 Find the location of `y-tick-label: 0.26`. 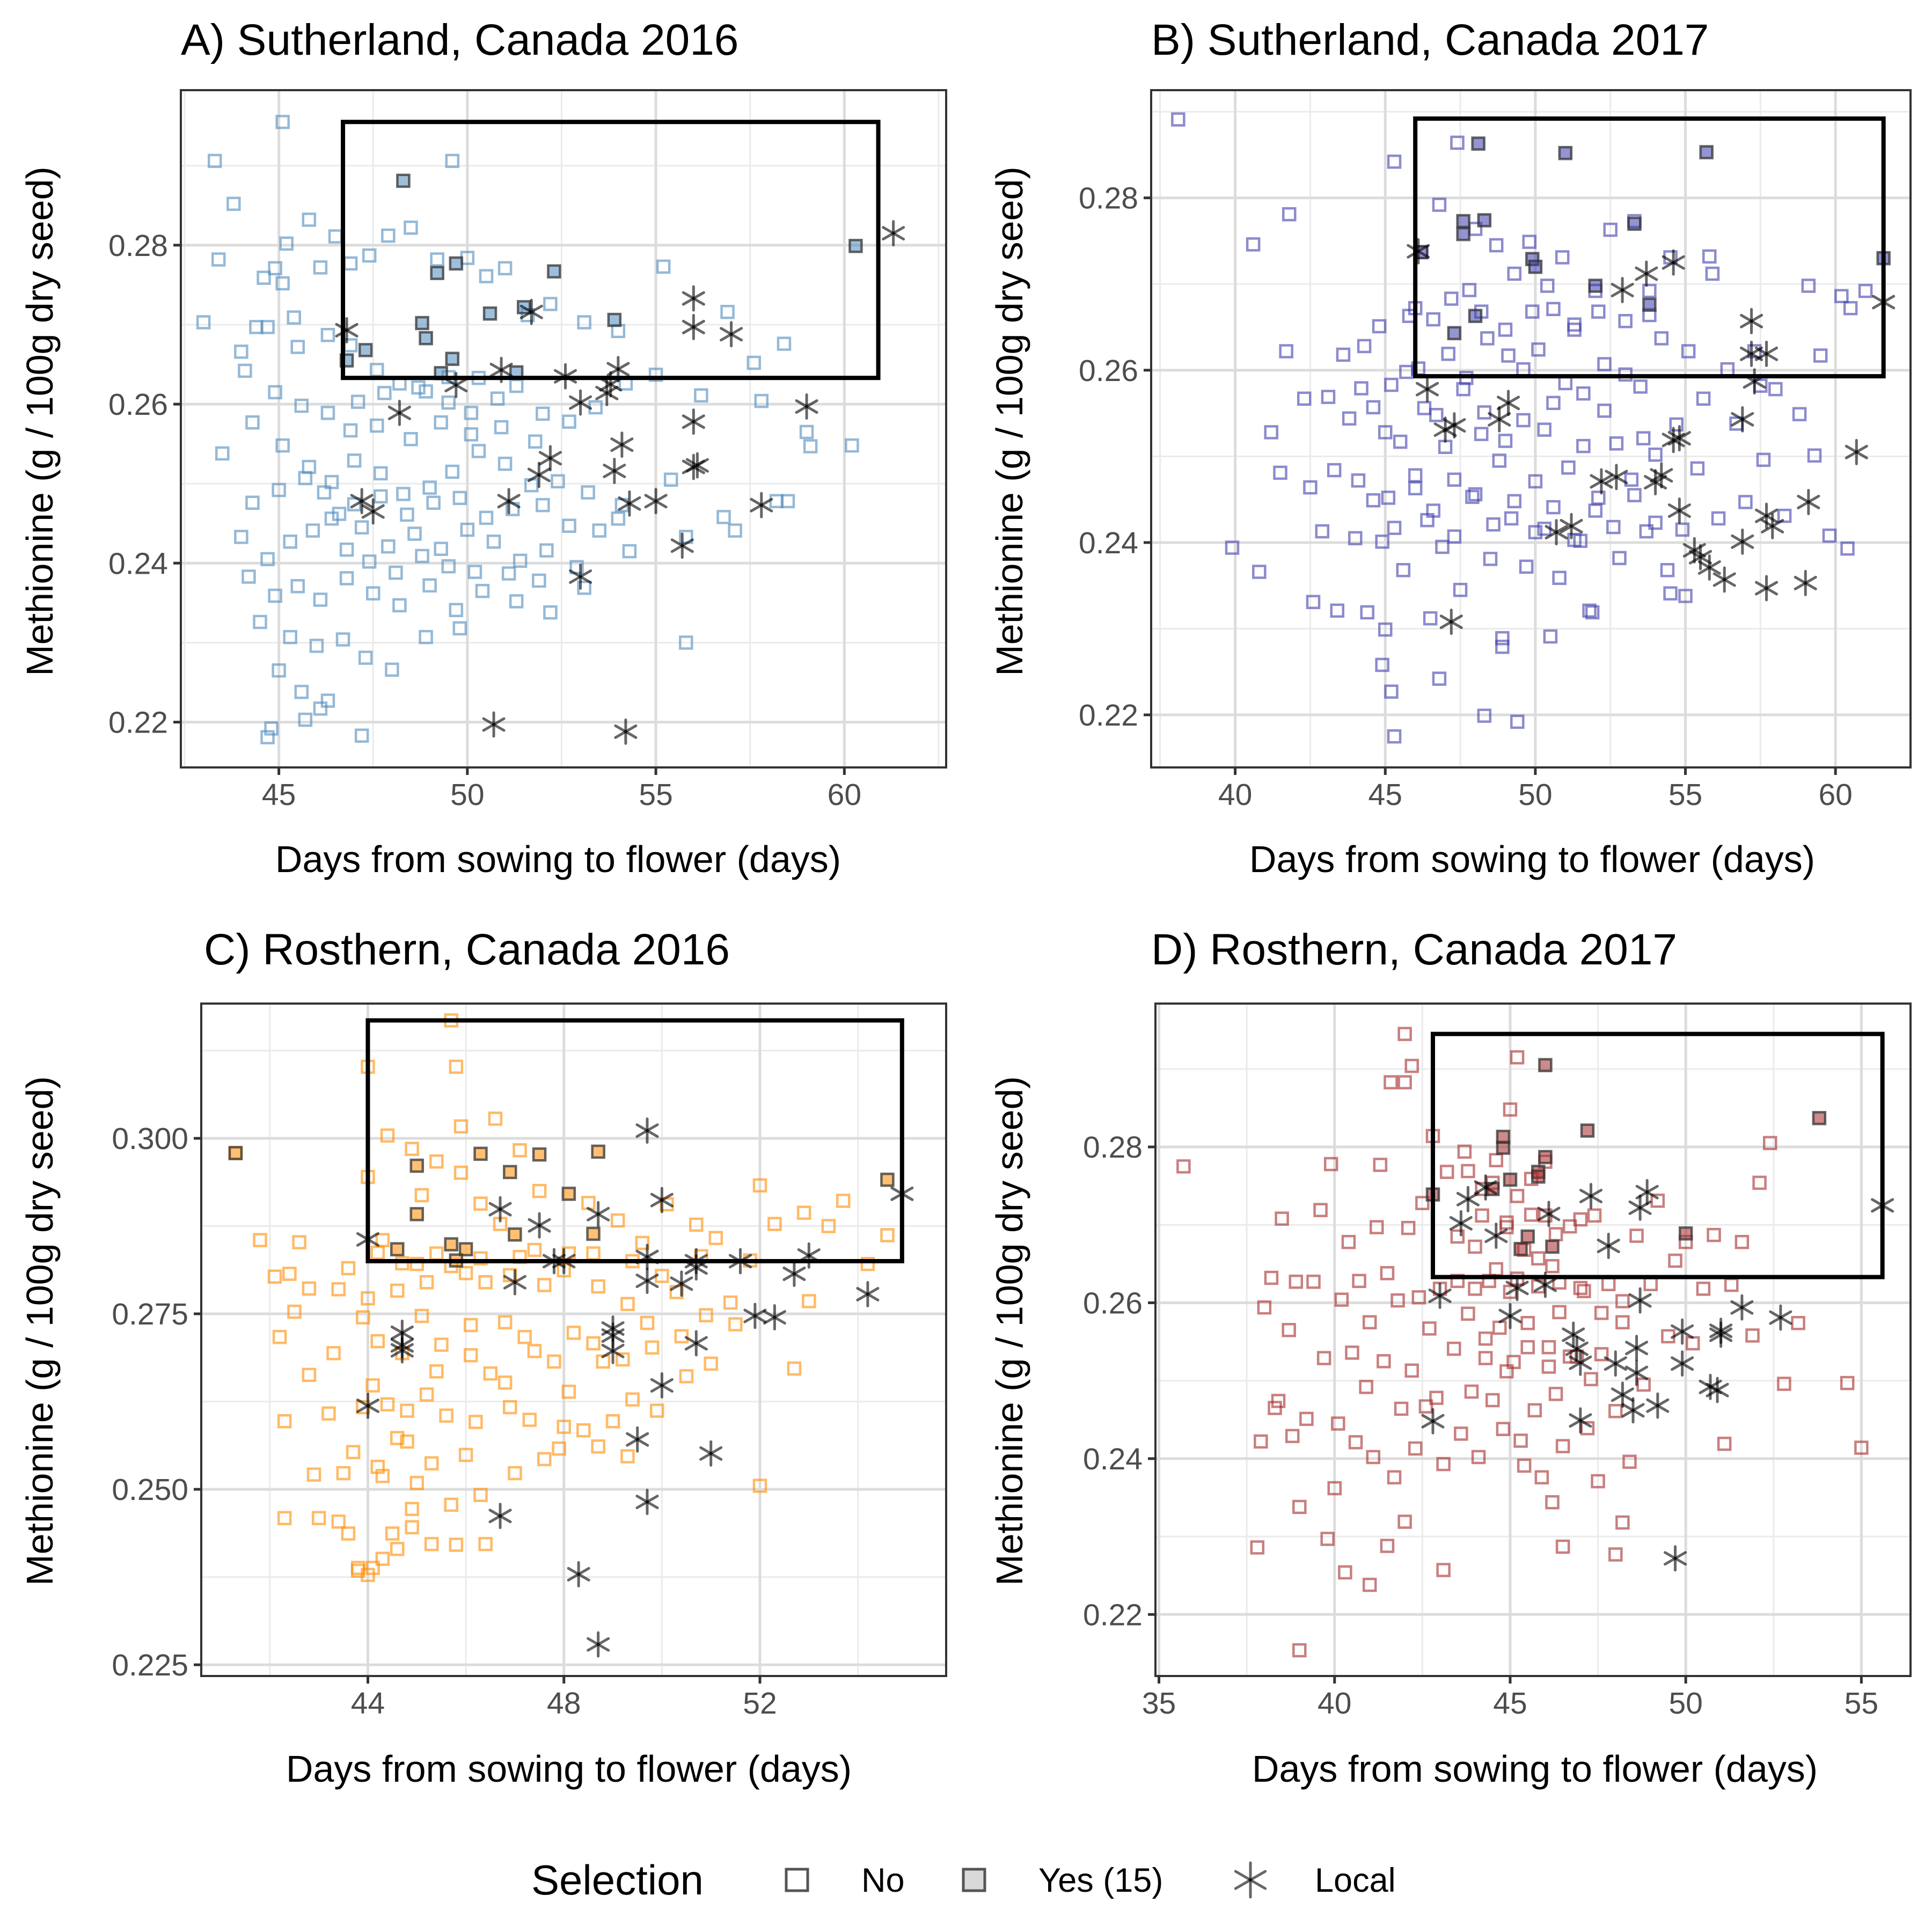

y-tick-label: 0.26 is located at coordinates (1113, 1303).